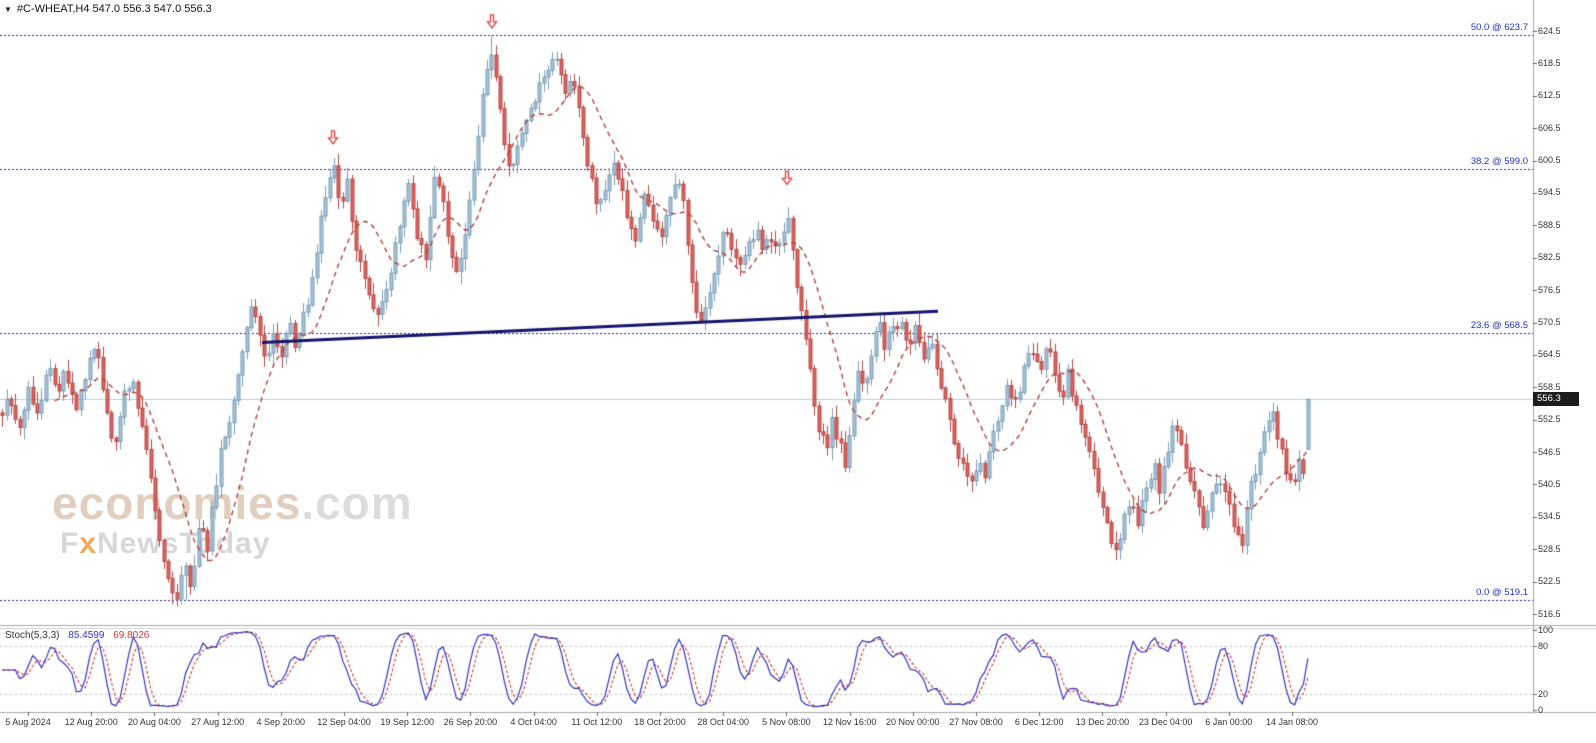 This screenshot has height=743, width=1596. Describe the element at coordinates (1549, 483) in the screenshot. I see `price-axis-label: 540.5` at that location.